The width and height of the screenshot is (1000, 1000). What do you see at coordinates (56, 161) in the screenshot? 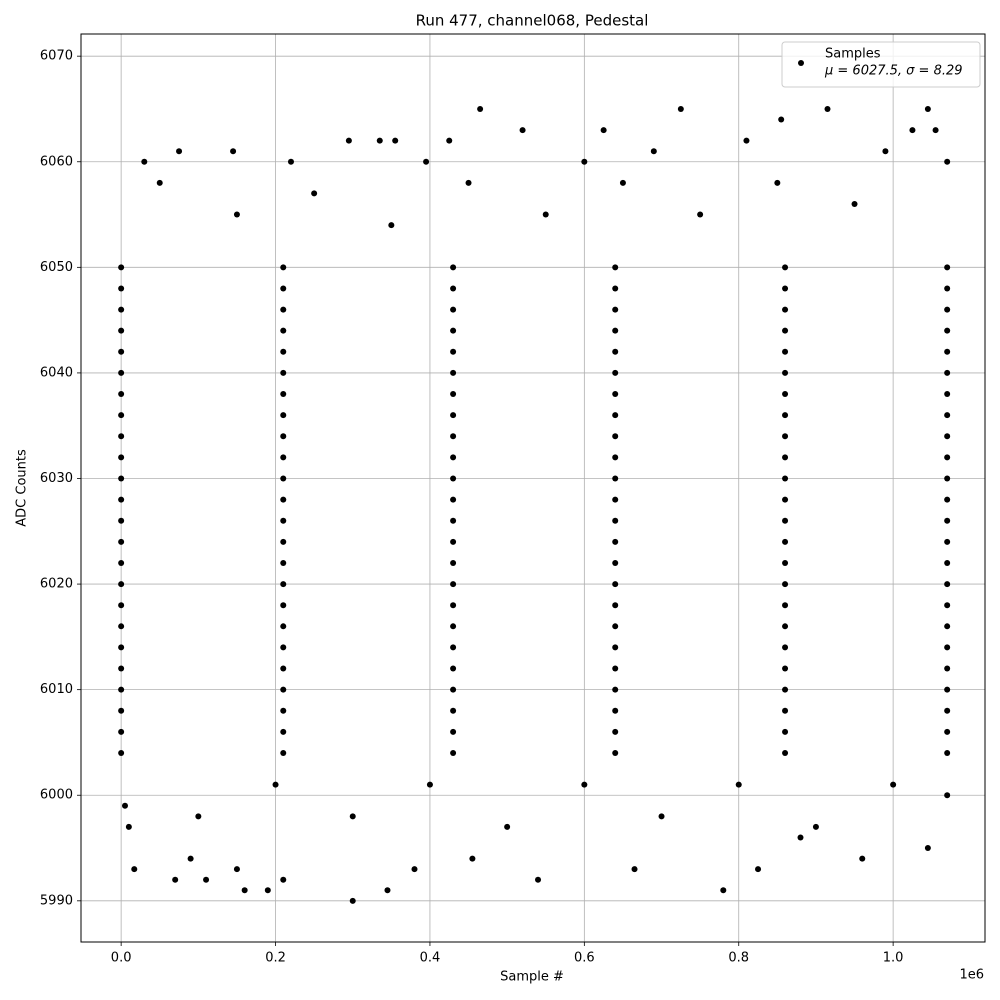
I see `y-tick-label: 6060` at bounding box center [56, 161].